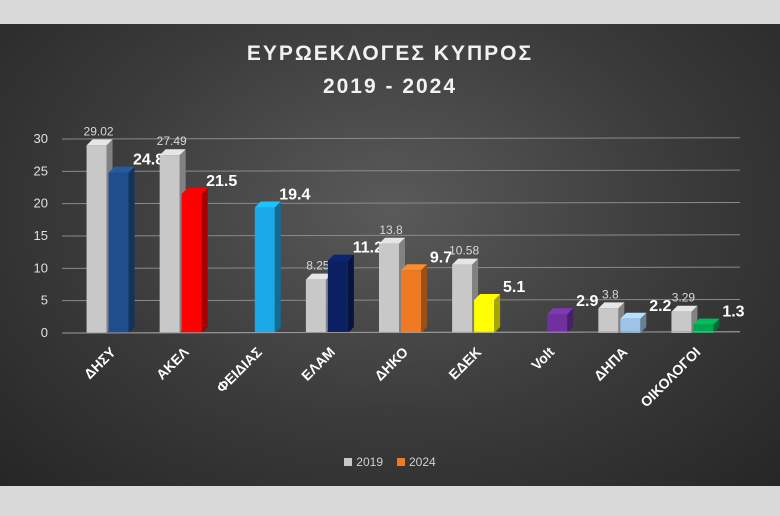  I want to click on data-label-2024: 24.8, so click(148, 160).